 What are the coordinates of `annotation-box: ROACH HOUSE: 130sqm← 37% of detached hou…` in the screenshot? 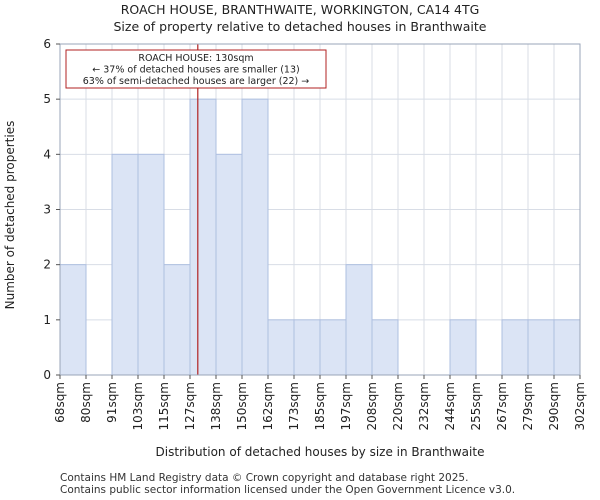 It's located at (196, 69).